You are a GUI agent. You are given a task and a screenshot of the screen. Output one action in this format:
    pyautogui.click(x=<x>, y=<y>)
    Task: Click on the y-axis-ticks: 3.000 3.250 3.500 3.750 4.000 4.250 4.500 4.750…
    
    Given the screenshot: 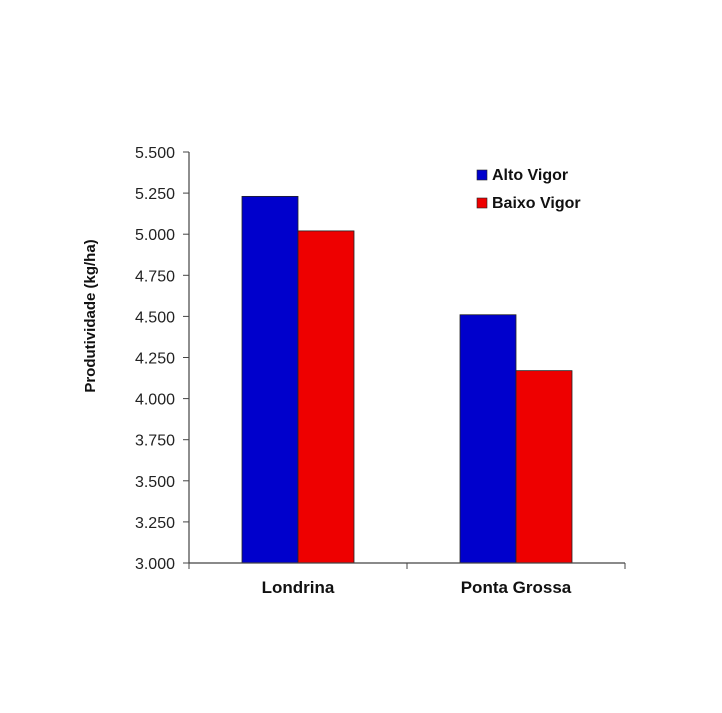 What is the action you would take?
    pyautogui.click(x=162, y=359)
    